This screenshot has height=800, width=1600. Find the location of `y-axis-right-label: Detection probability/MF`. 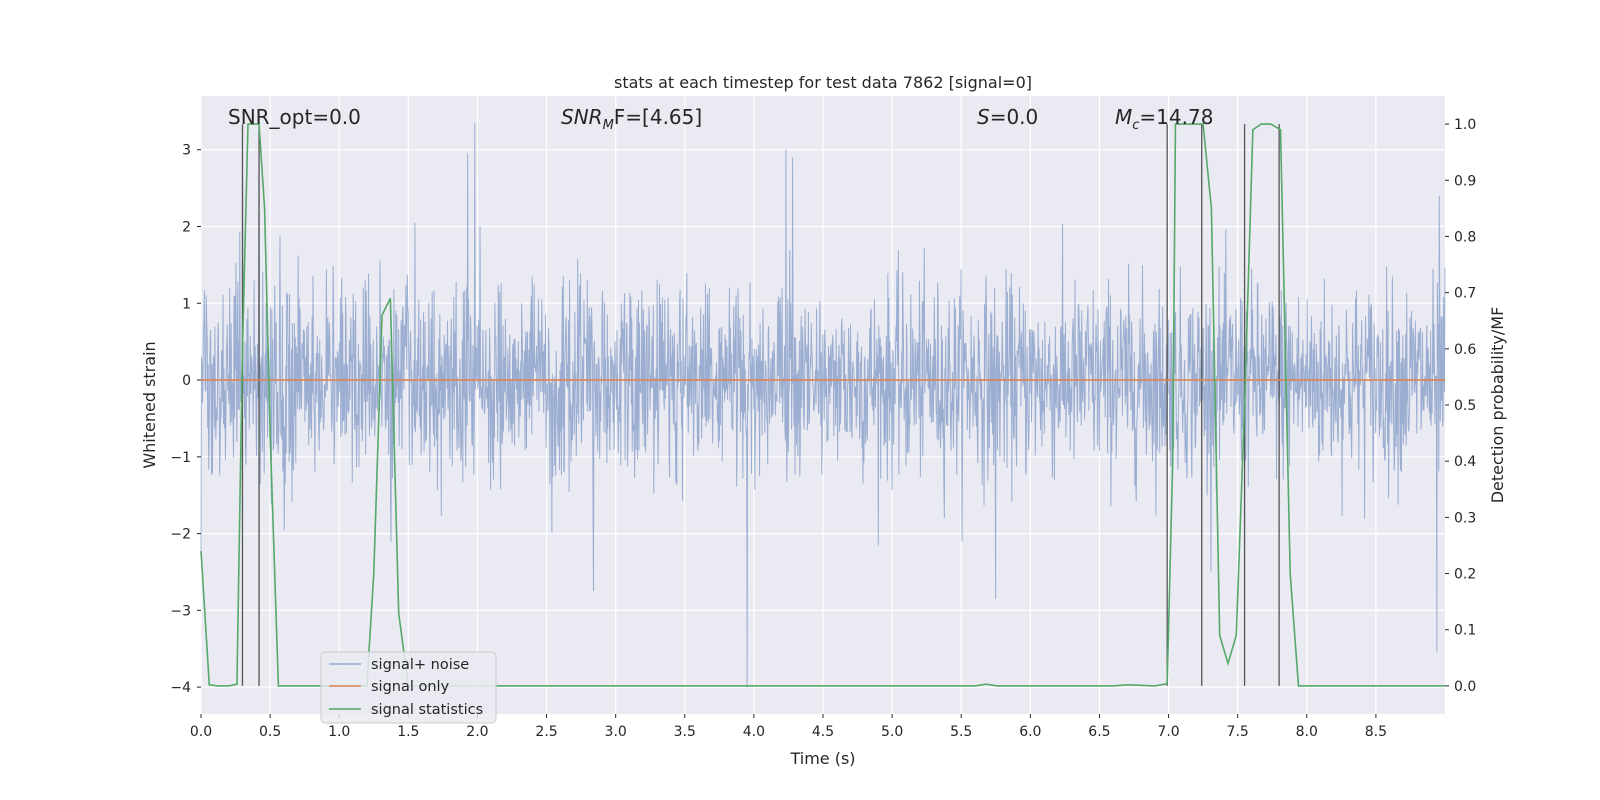

y-axis-right-label: Detection probability/MF is located at coordinates (1497, 405).